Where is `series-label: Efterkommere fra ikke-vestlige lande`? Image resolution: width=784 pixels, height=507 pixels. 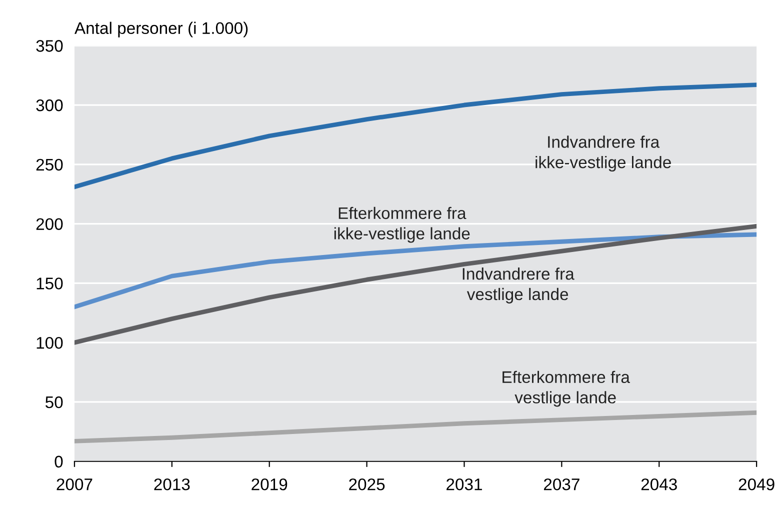
series-label: Efterkommere fra ikke-vestlige lande is located at coordinates (402, 224).